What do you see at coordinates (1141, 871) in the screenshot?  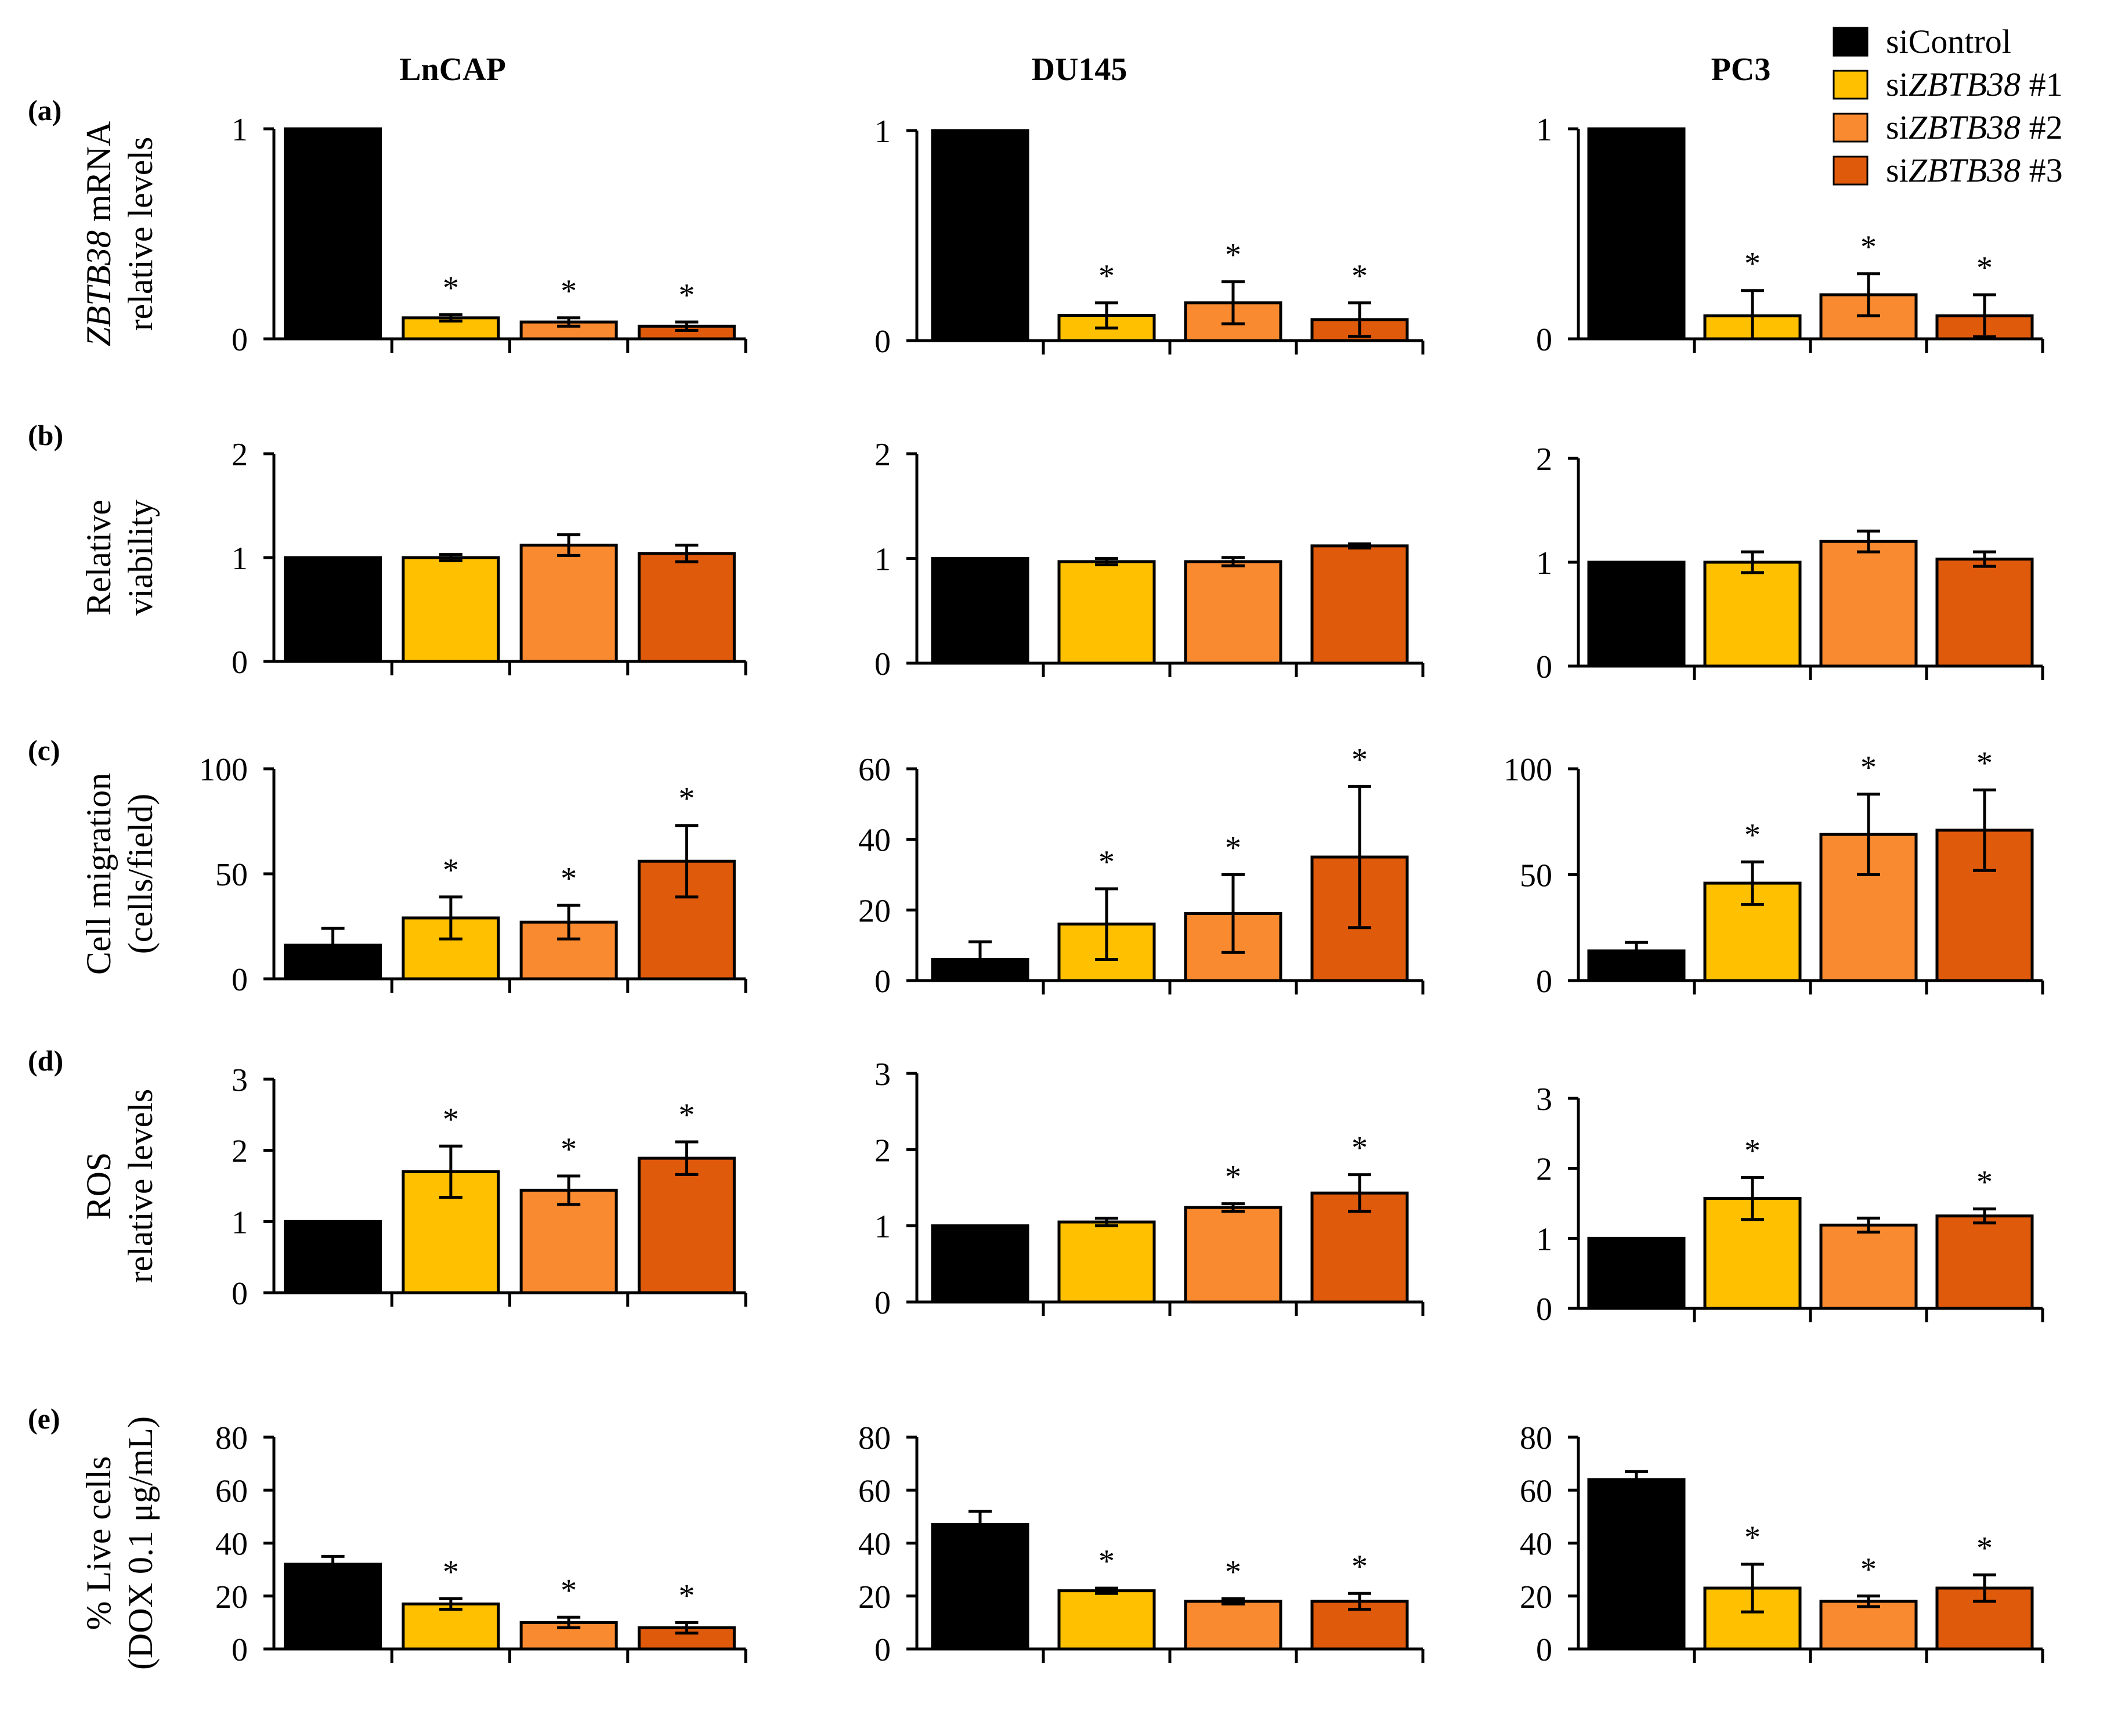 I see `chart-c-du145: 0 20 40 60 * * *` at bounding box center [1141, 871].